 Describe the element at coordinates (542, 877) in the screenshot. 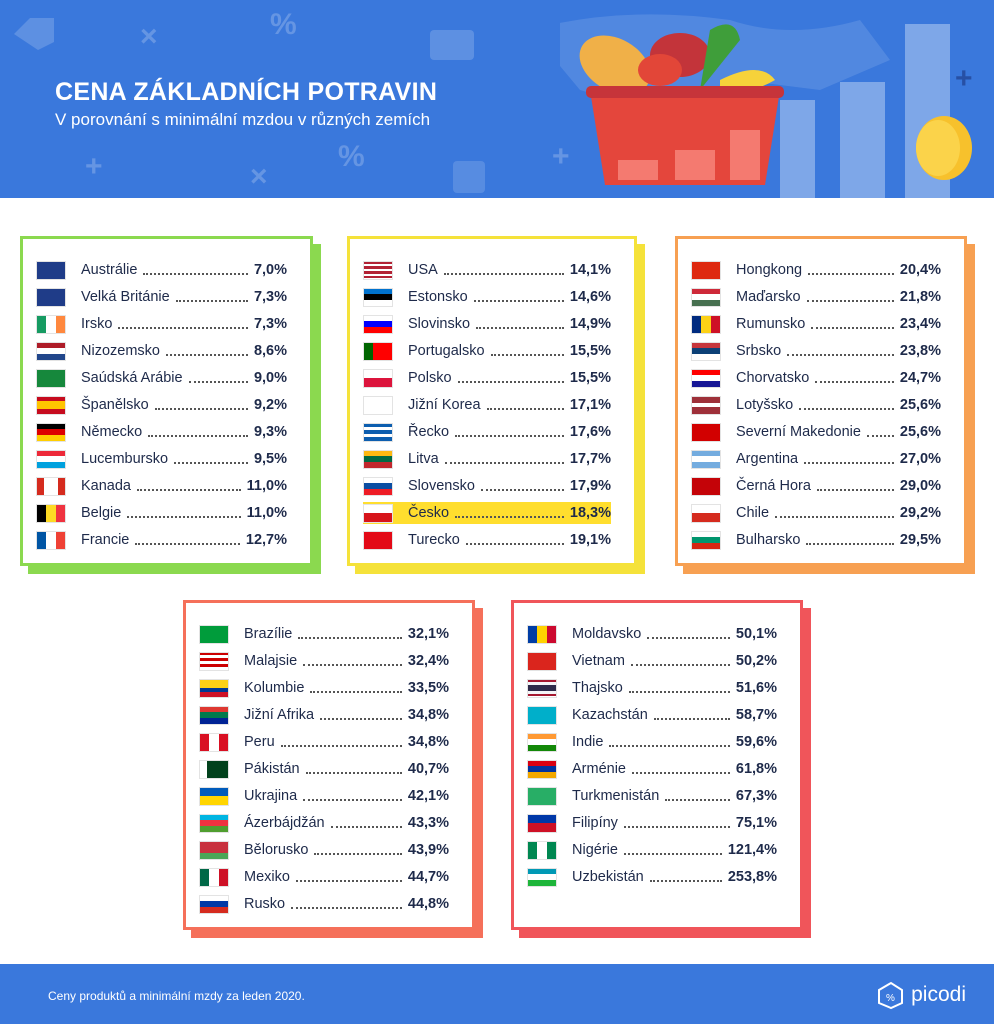

I see `uzbekistan-flag-icon` at that location.